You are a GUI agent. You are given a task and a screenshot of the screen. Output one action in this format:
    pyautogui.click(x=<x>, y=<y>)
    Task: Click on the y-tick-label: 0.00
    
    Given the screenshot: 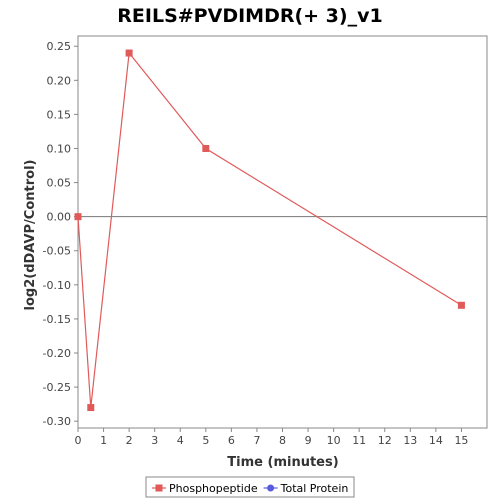 What is the action you would take?
    pyautogui.click(x=59, y=217)
    